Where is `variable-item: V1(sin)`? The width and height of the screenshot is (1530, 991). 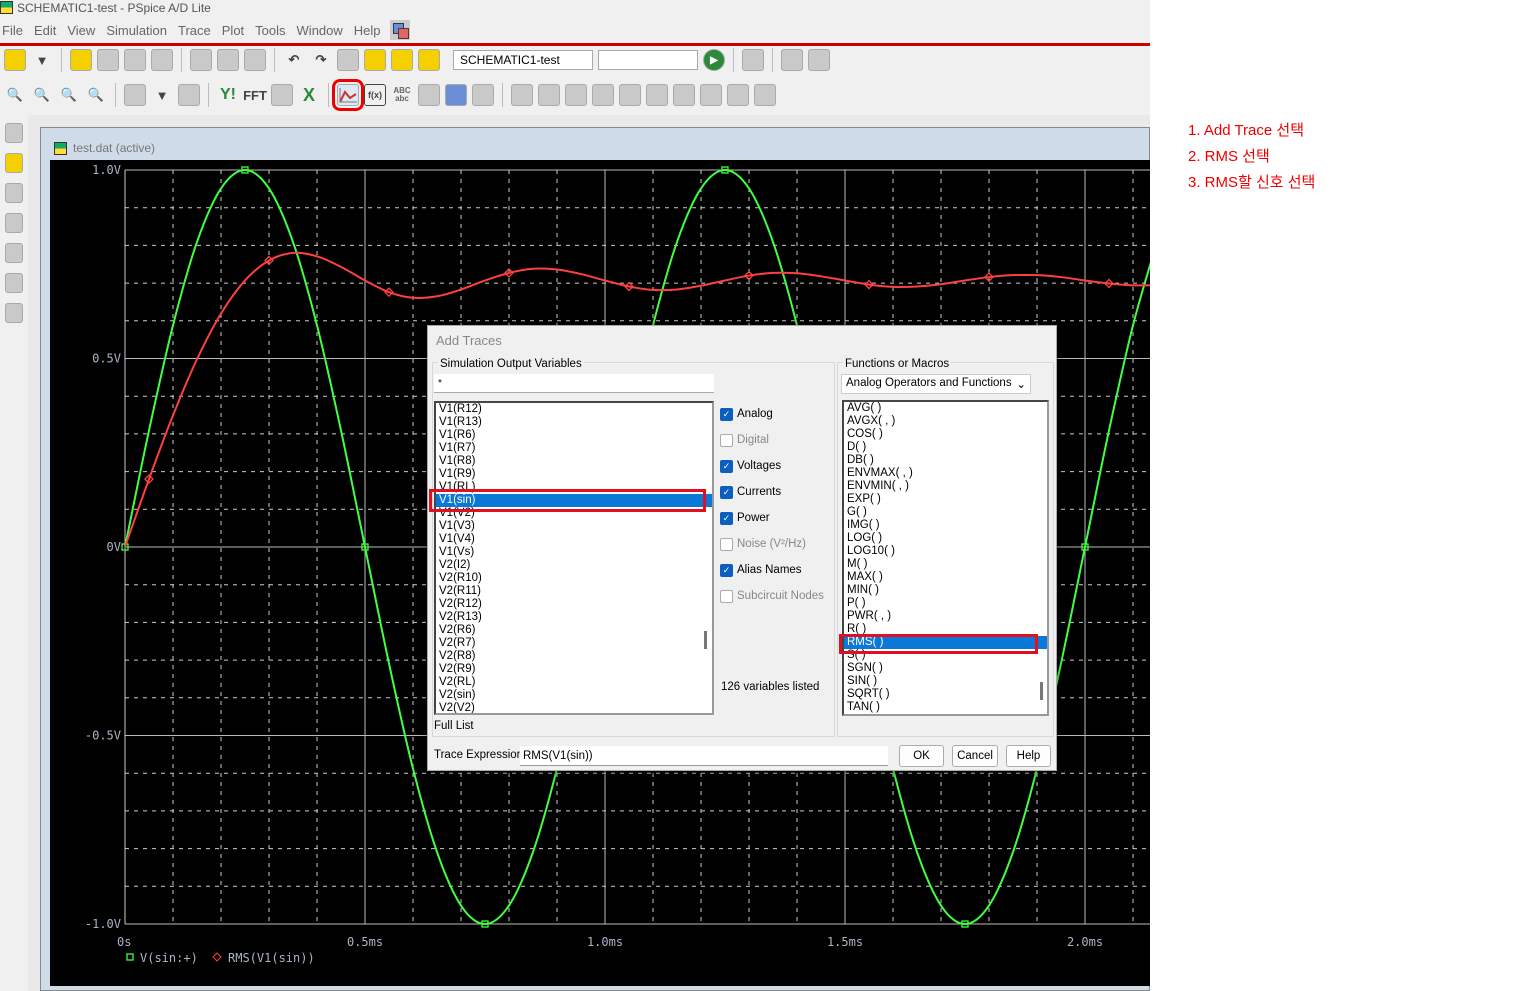
variable-item: V1(sin) is located at coordinates (574, 500).